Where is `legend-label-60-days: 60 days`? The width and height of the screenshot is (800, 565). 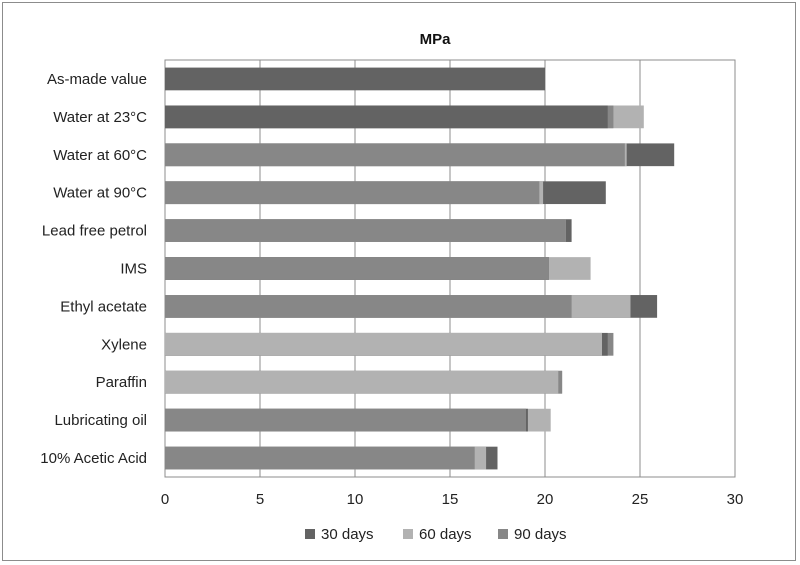
legend-label-60-days: 60 days is located at coordinates (445, 534).